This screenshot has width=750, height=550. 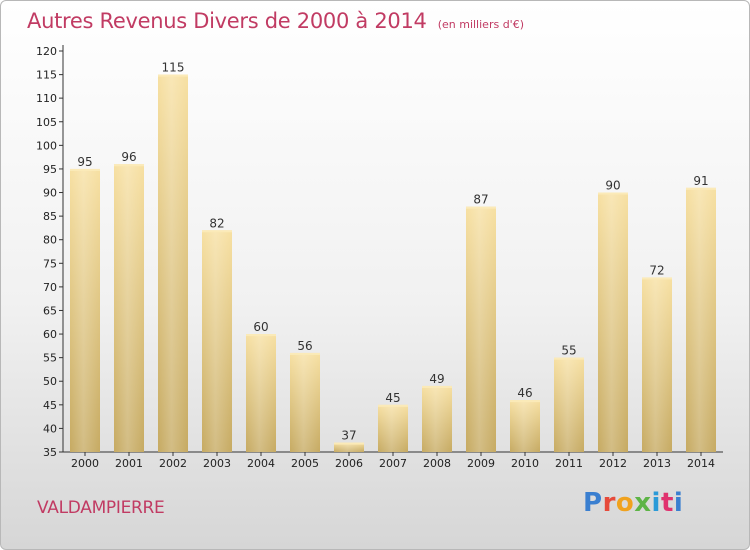 What do you see at coordinates (46, 98) in the screenshot?
I see `y-tick-label: 110` at bounding box center [46, 98].